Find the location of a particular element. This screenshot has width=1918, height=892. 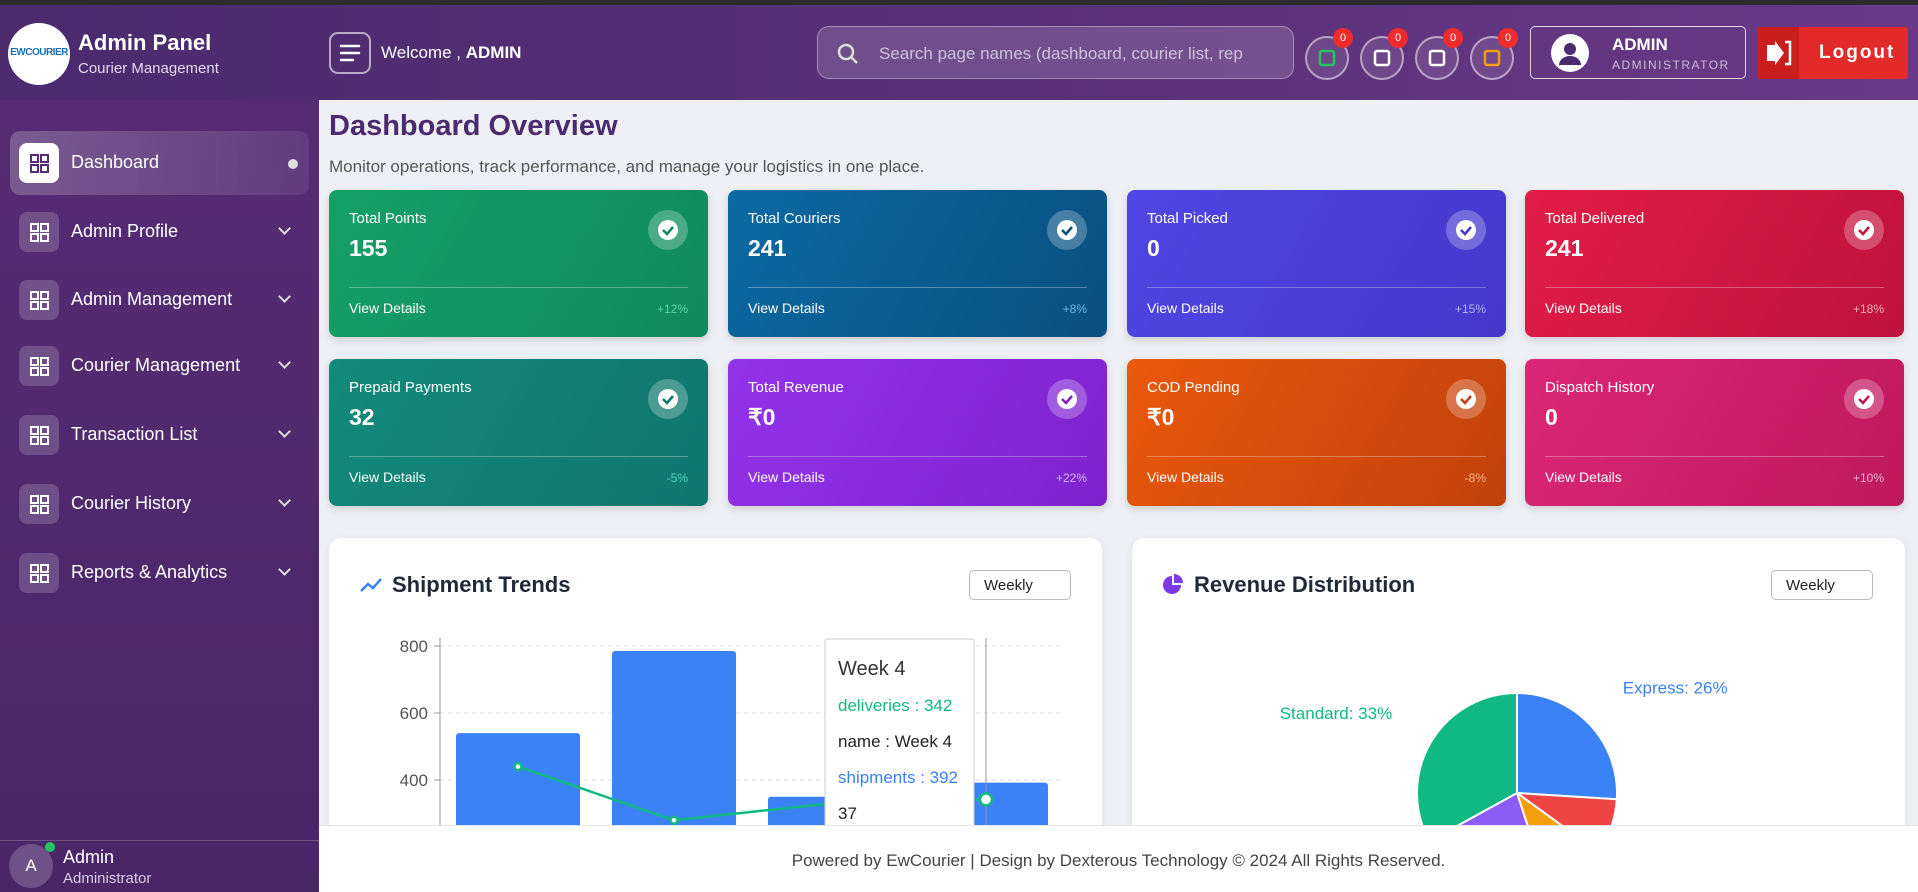

bar is located at coordinates (674, 738).